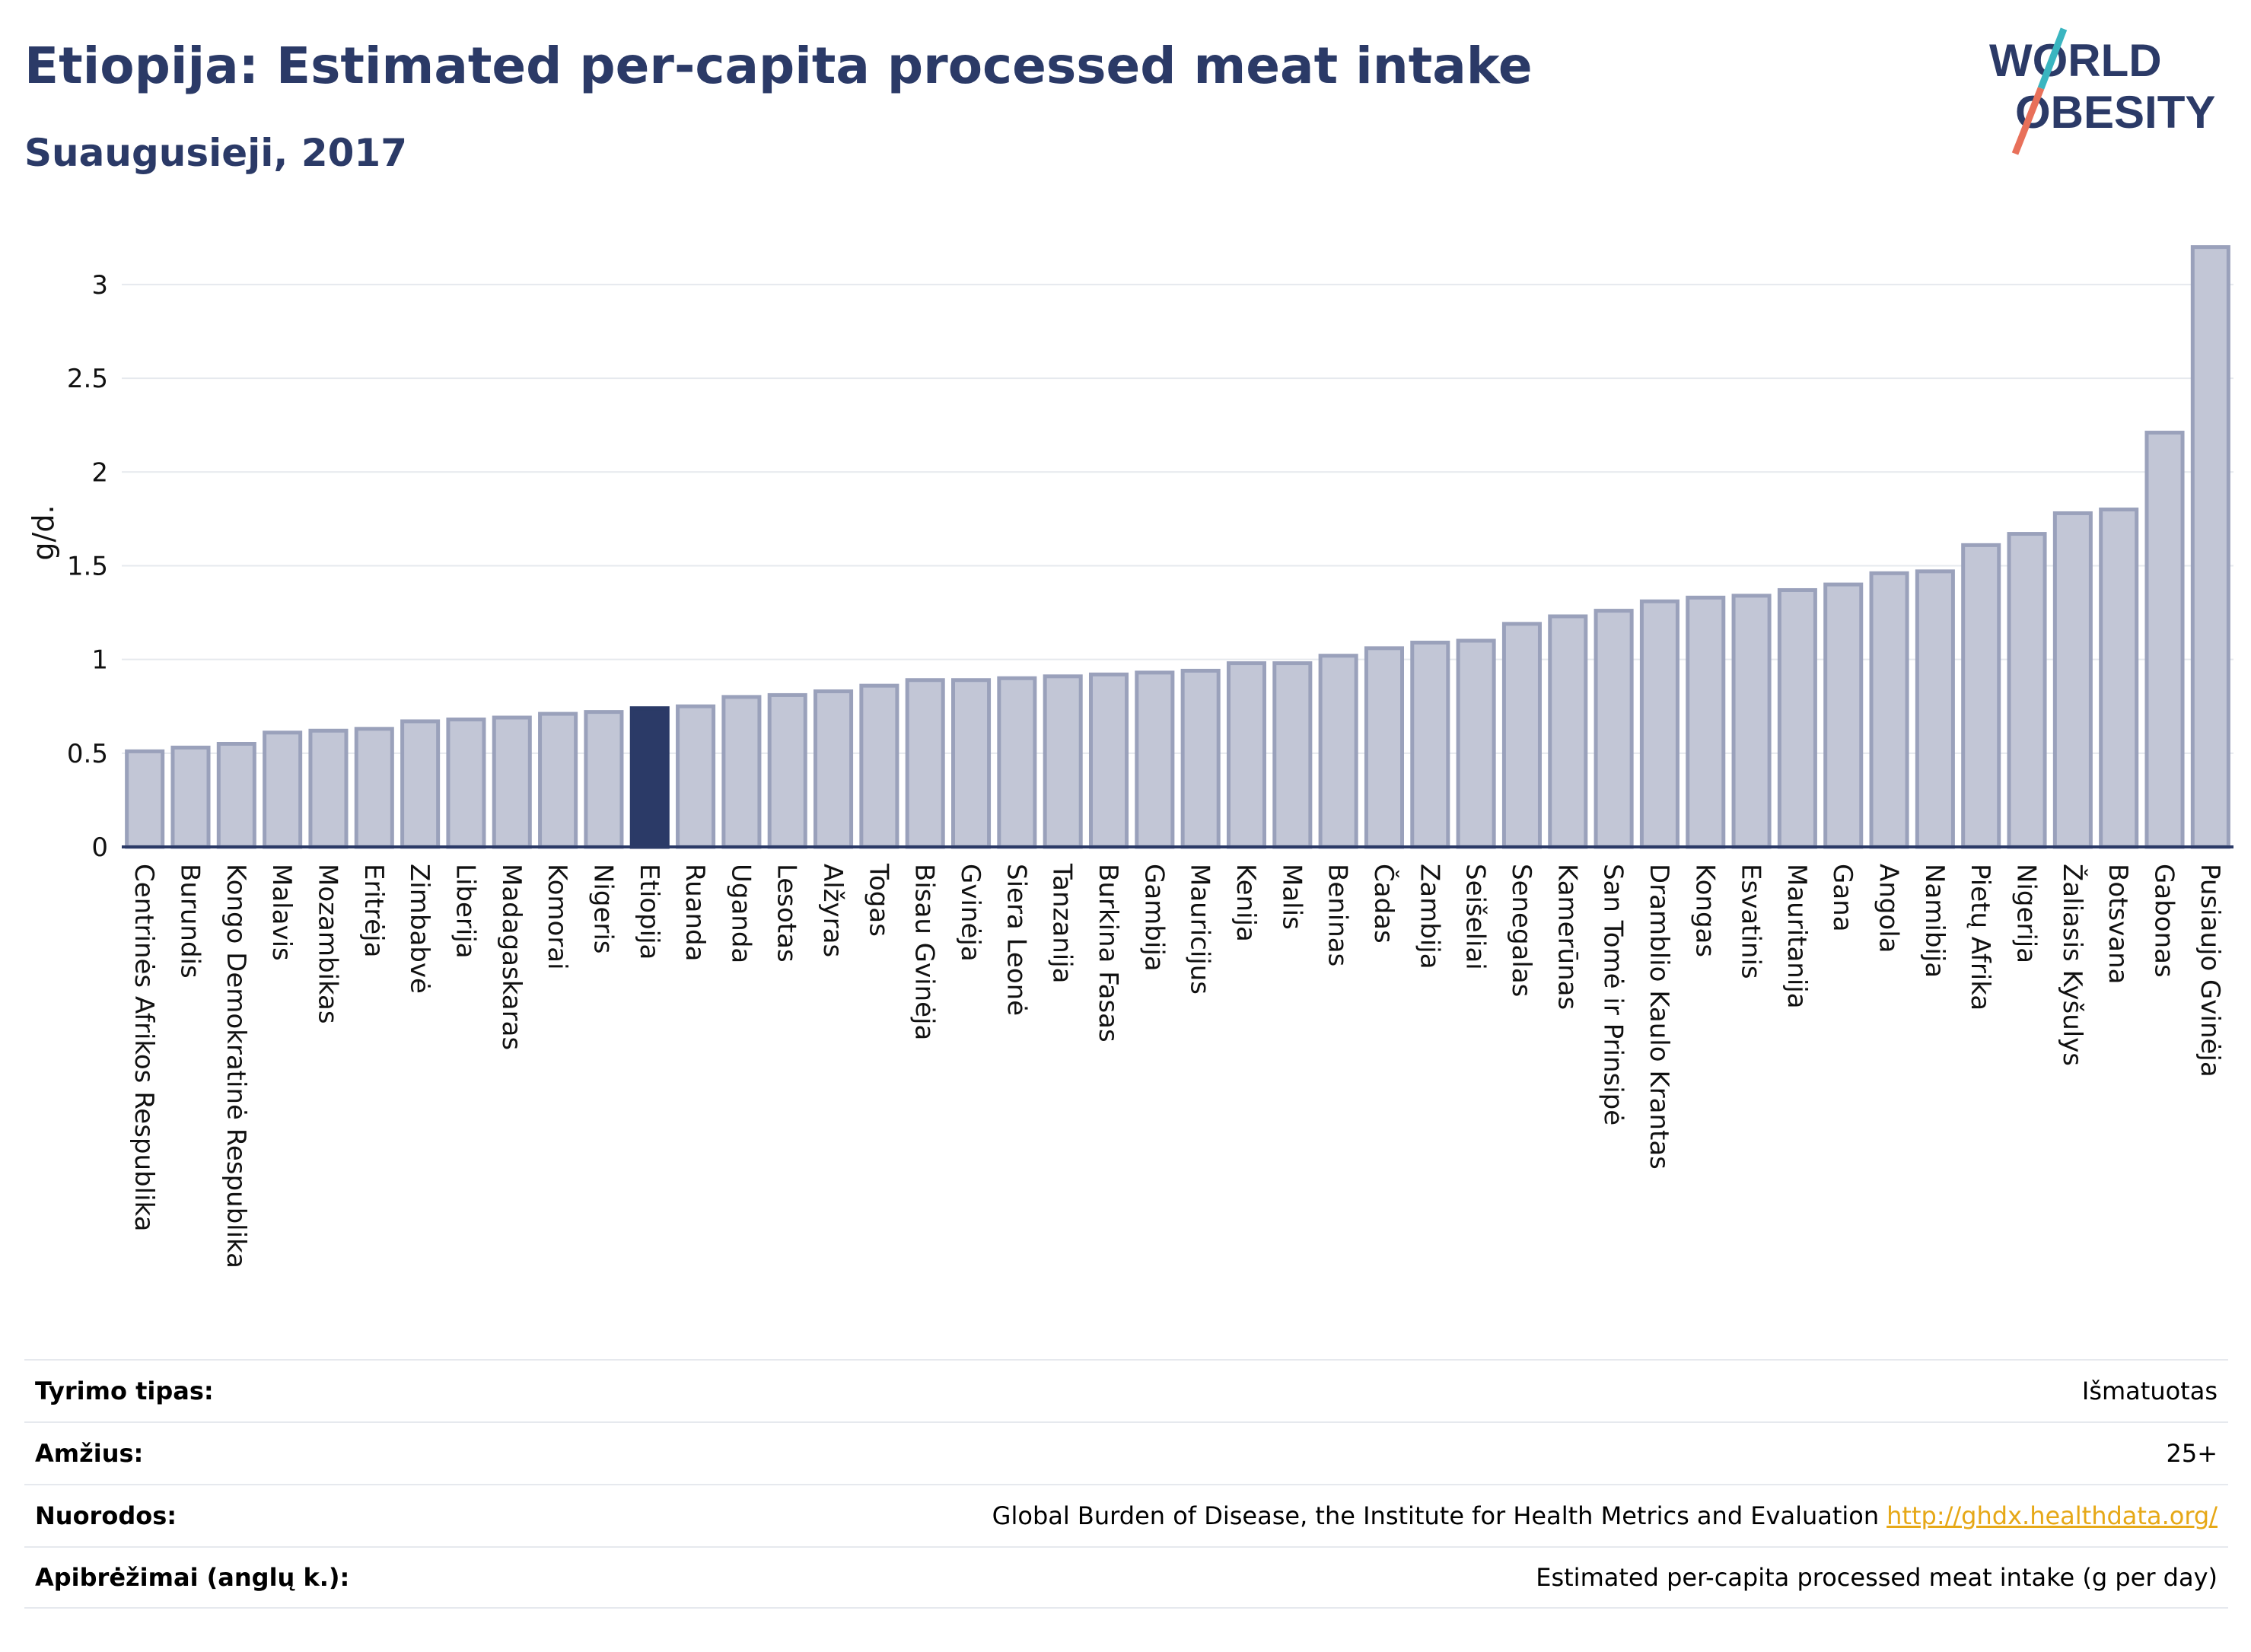  What do you see at coordinates (87, 566) in the screenshot?
I see `y-tick-label: 1.5` at bounding box center [87, 566].